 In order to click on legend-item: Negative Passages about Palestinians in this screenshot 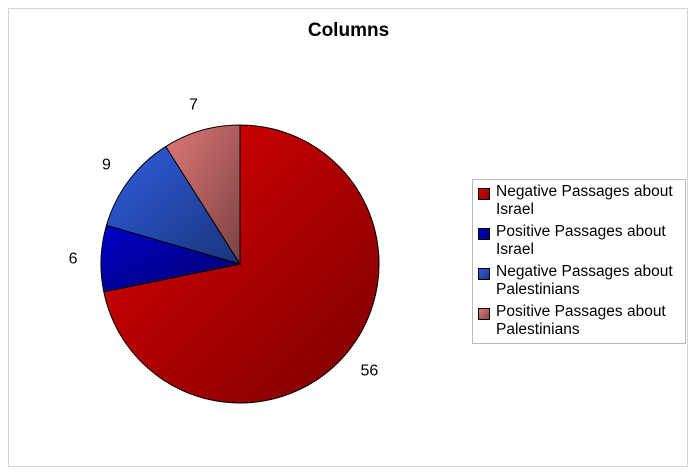, I will do `click(579, 281)`.